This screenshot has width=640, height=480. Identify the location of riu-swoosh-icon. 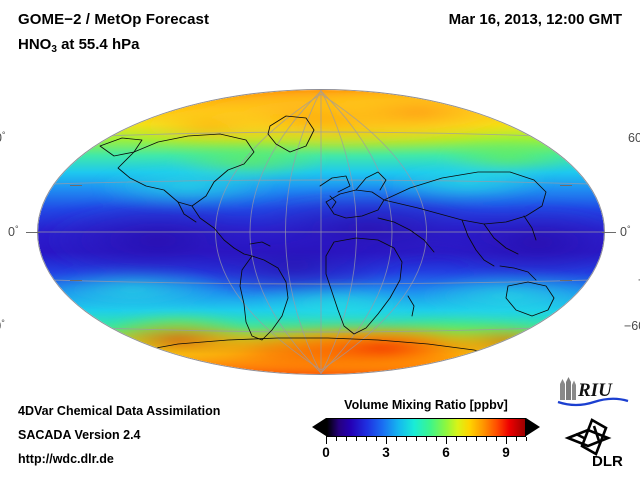
(593, 402).